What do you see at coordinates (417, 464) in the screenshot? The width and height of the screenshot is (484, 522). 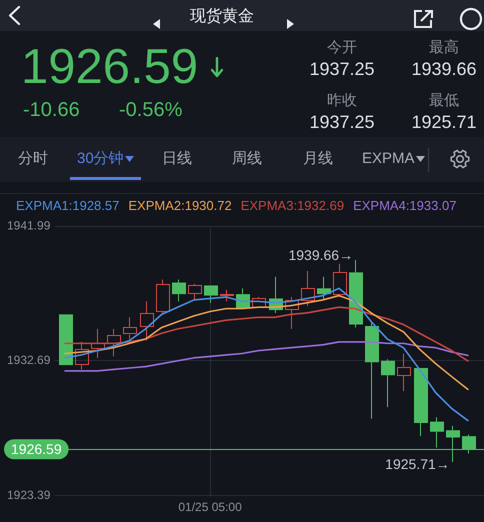 I see `annotation: 1925.71→` at bounding box center [417, 464].